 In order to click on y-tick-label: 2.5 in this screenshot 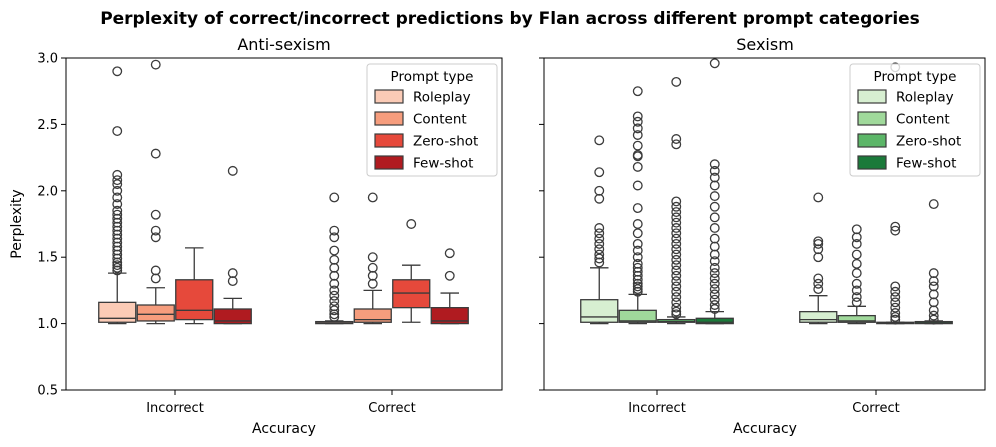, I will do `click(47, 125)`.